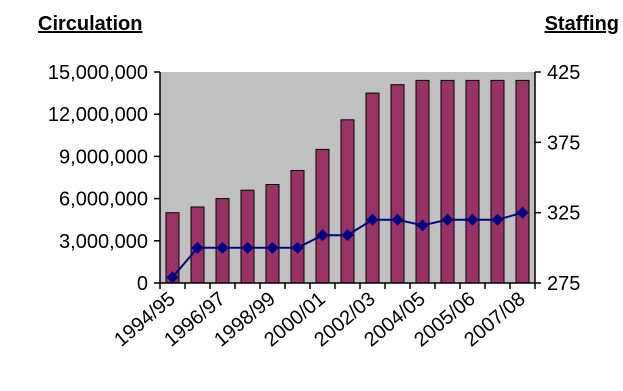  Describe the element at coordinates (557, 178) in the screenshot. I see `right-y-tick-labels: 275 325 375 425` at that location.